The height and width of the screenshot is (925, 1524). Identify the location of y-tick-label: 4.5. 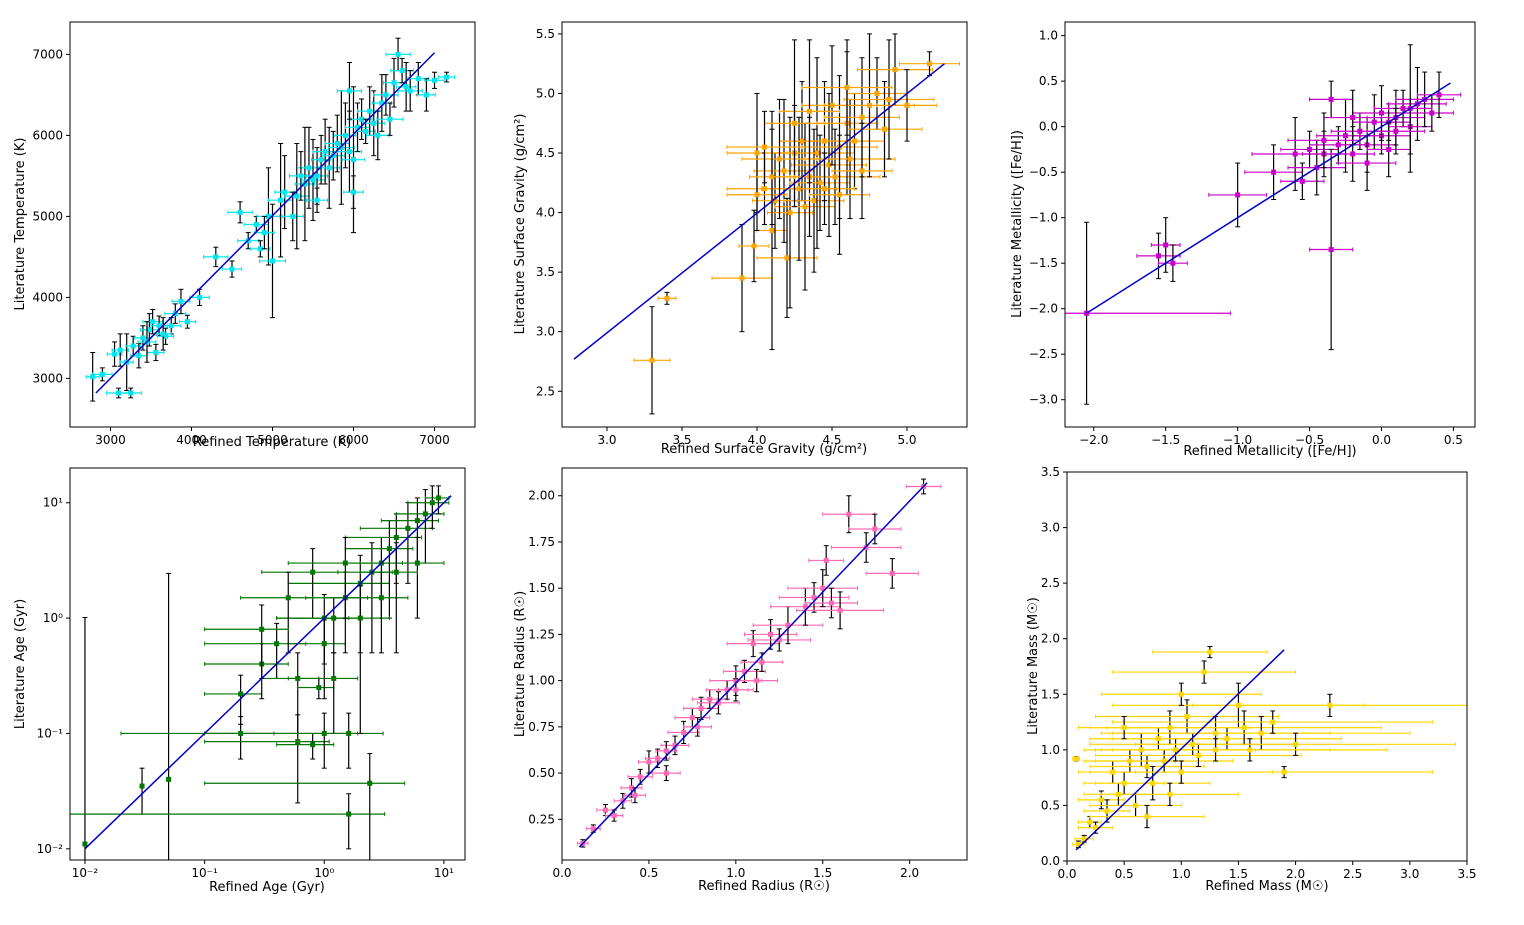
(545, 153).